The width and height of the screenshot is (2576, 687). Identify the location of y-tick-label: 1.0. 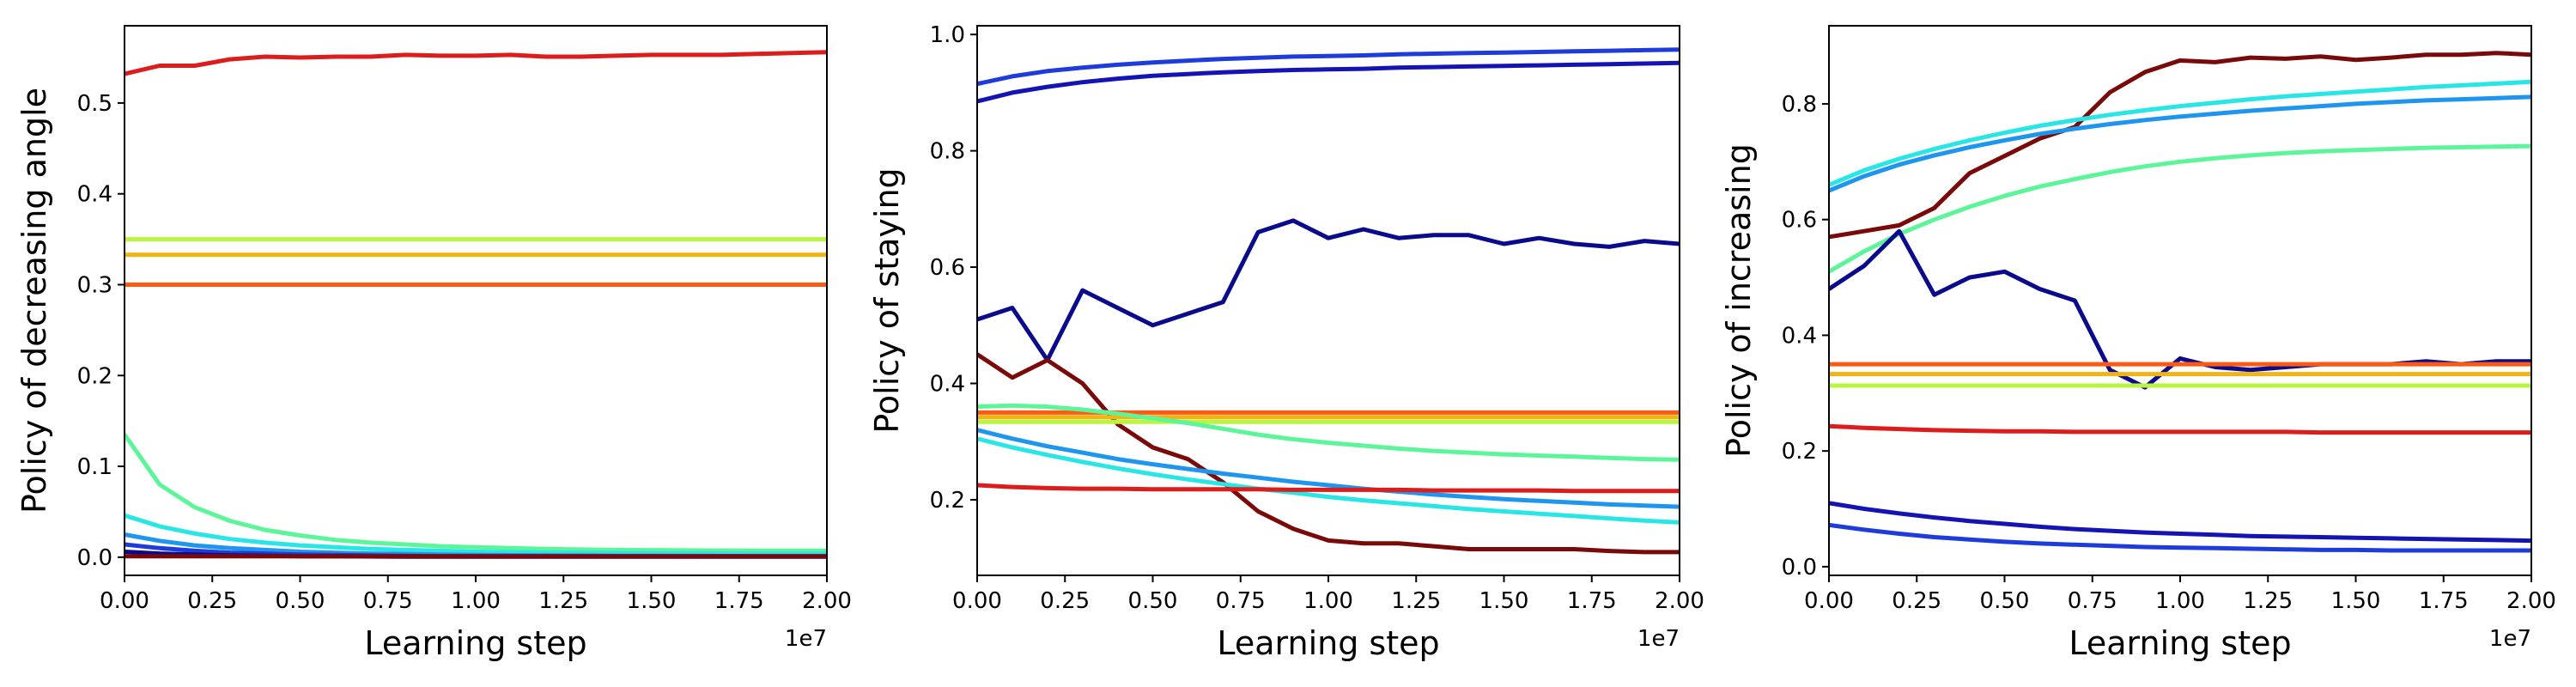
(947, 35).